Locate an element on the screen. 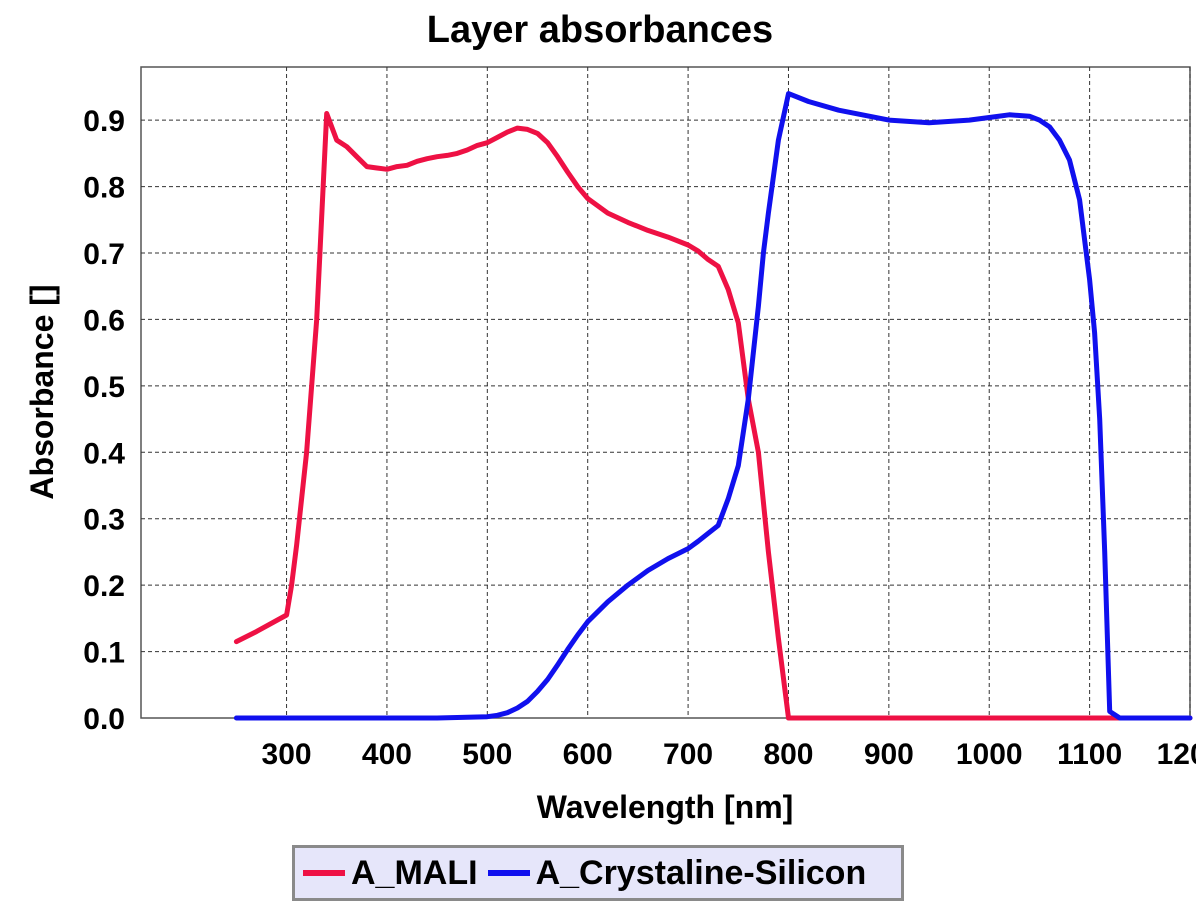 The image size is (1196, 903). chart-legend: A_MALI A_Crystaline-Silicon is located at coordinates (598, 873).